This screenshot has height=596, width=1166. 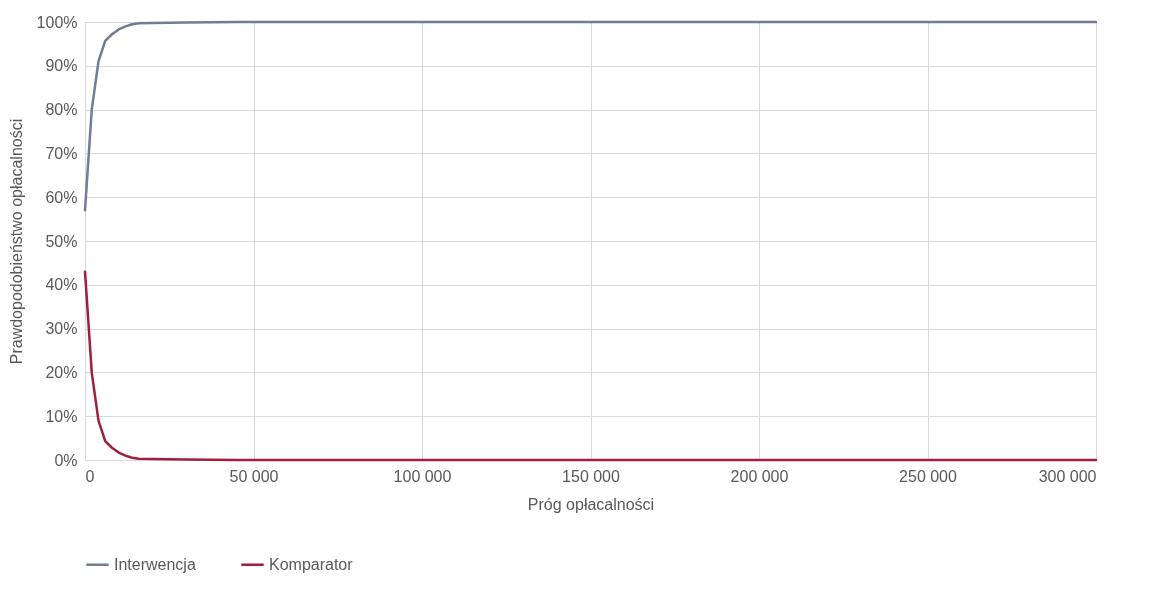 What do you see at coordinates (66, 460) in the screenshot?
I see `y-tick-label: 0%` at bounding box center [66, 460].